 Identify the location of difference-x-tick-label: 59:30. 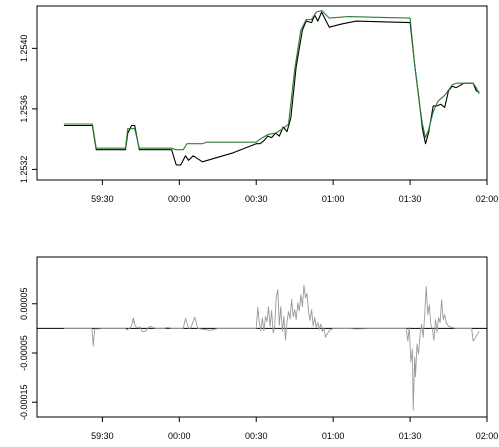
(102, 436).